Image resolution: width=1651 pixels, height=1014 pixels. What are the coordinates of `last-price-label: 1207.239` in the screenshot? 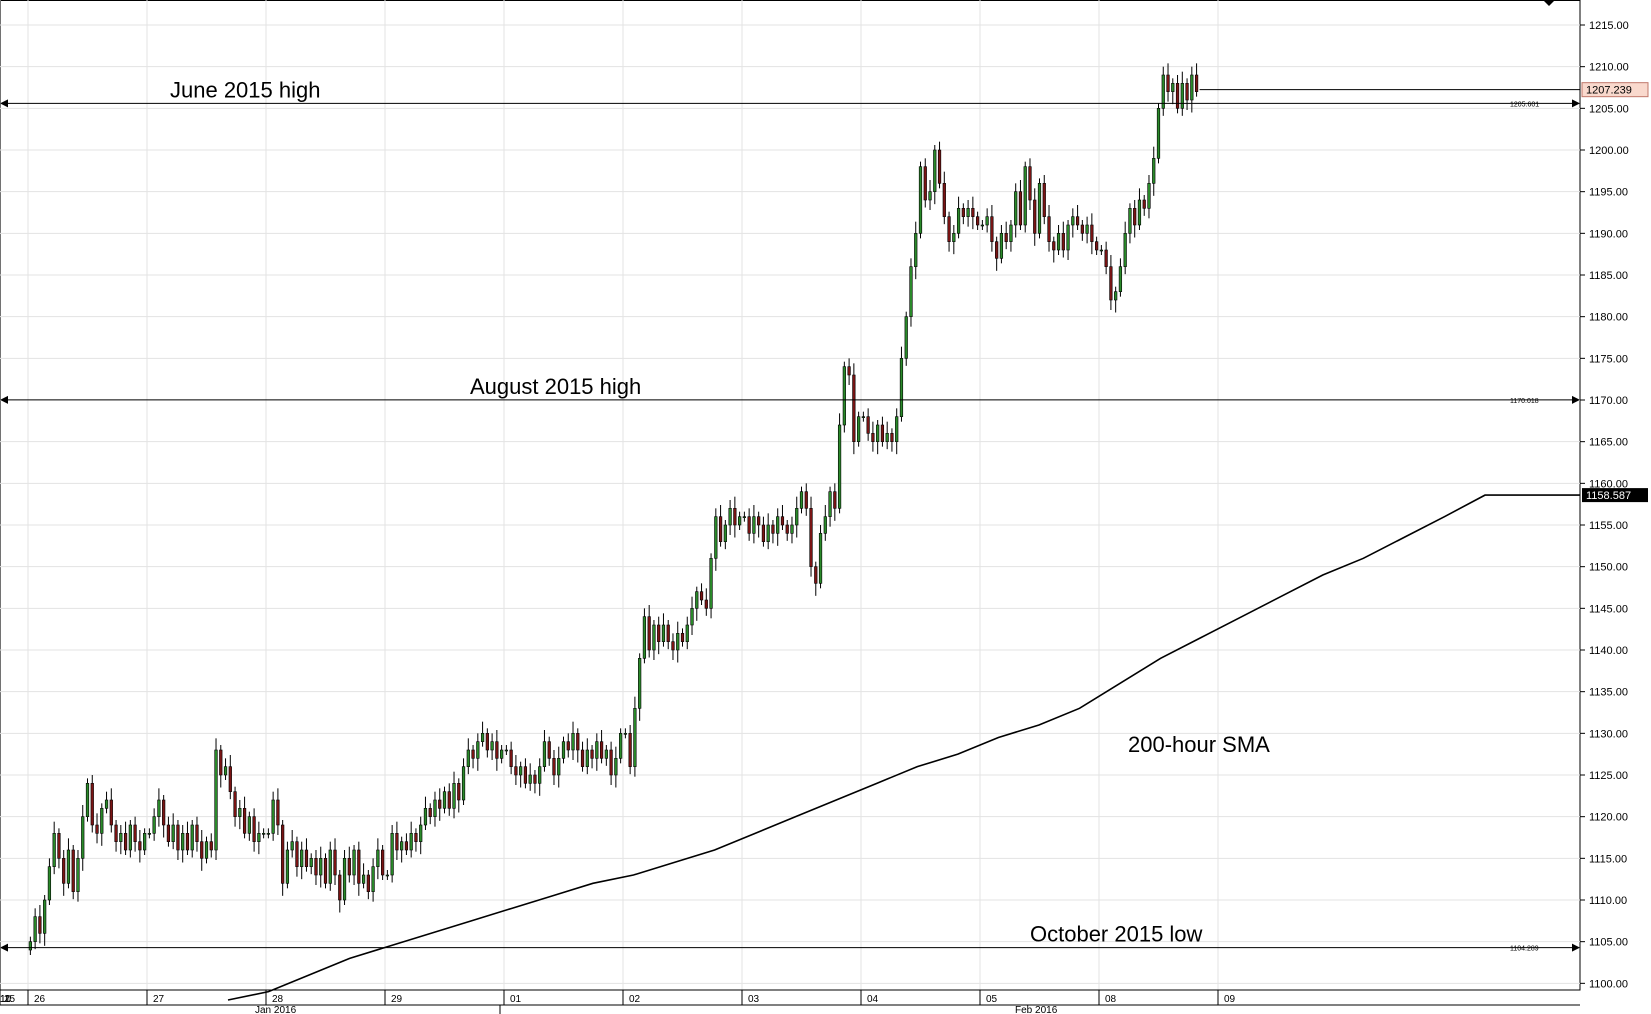 It's located at (1609, 91).